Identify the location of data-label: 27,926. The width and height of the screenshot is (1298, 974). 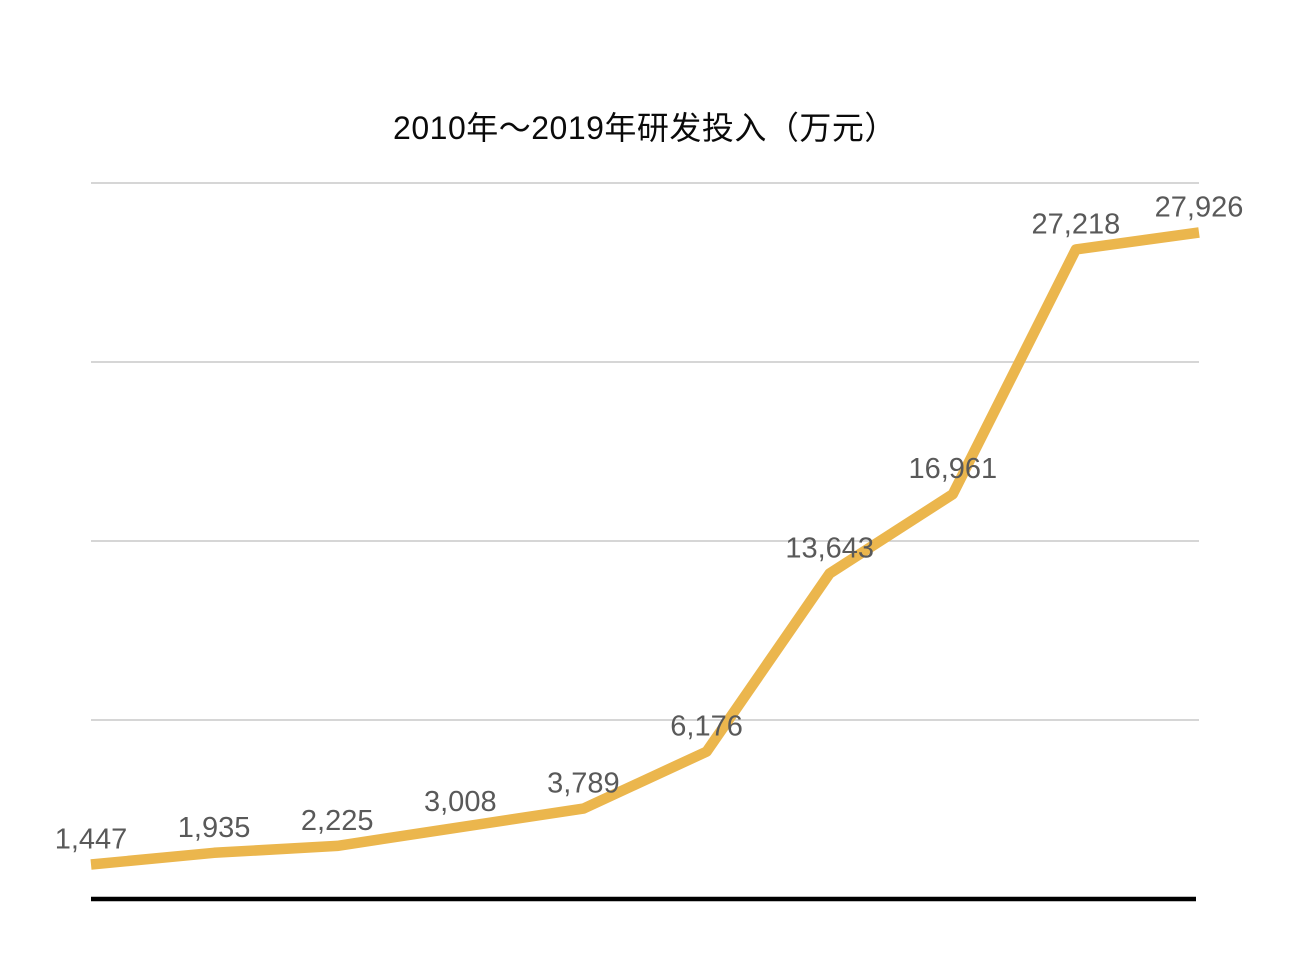
(1199, 208).